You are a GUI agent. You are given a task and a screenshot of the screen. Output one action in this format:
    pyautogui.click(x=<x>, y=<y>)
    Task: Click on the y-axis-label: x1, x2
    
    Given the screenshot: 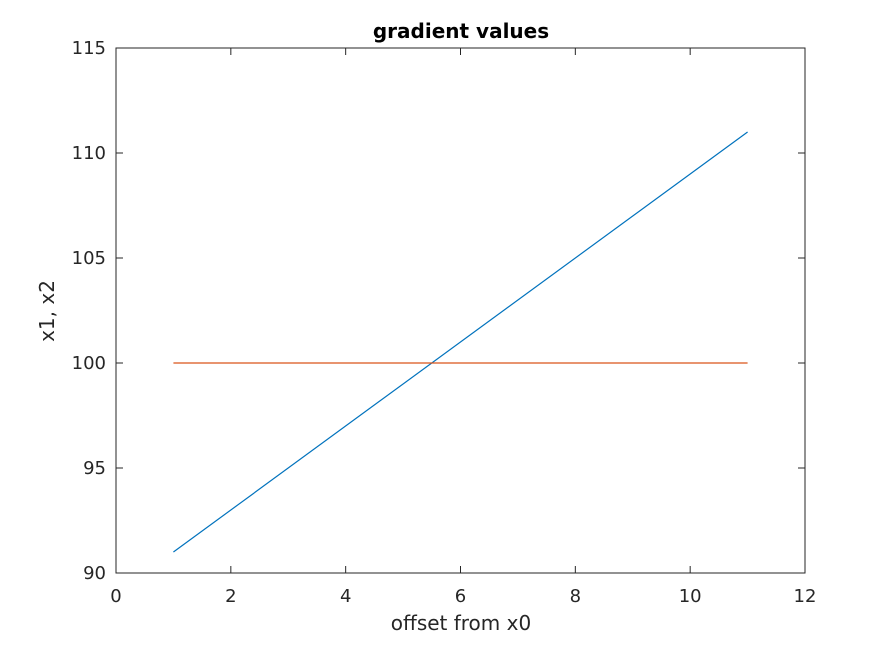 What is the action you would take?
    pyautogui.click(x=47, y=311)
    